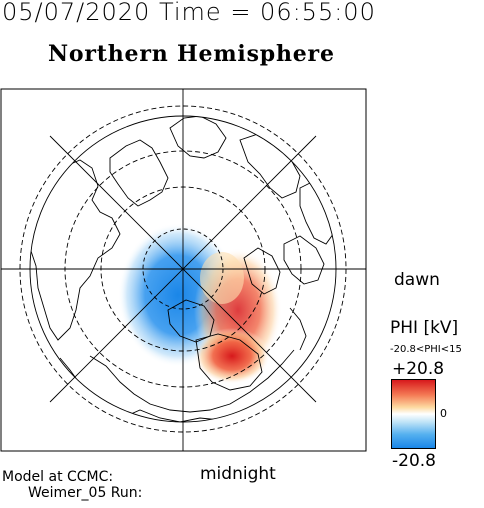 The width and height of the screenshot is (484, 508). I want to click on colorbar-zero-label: 0, so click(443, 413).